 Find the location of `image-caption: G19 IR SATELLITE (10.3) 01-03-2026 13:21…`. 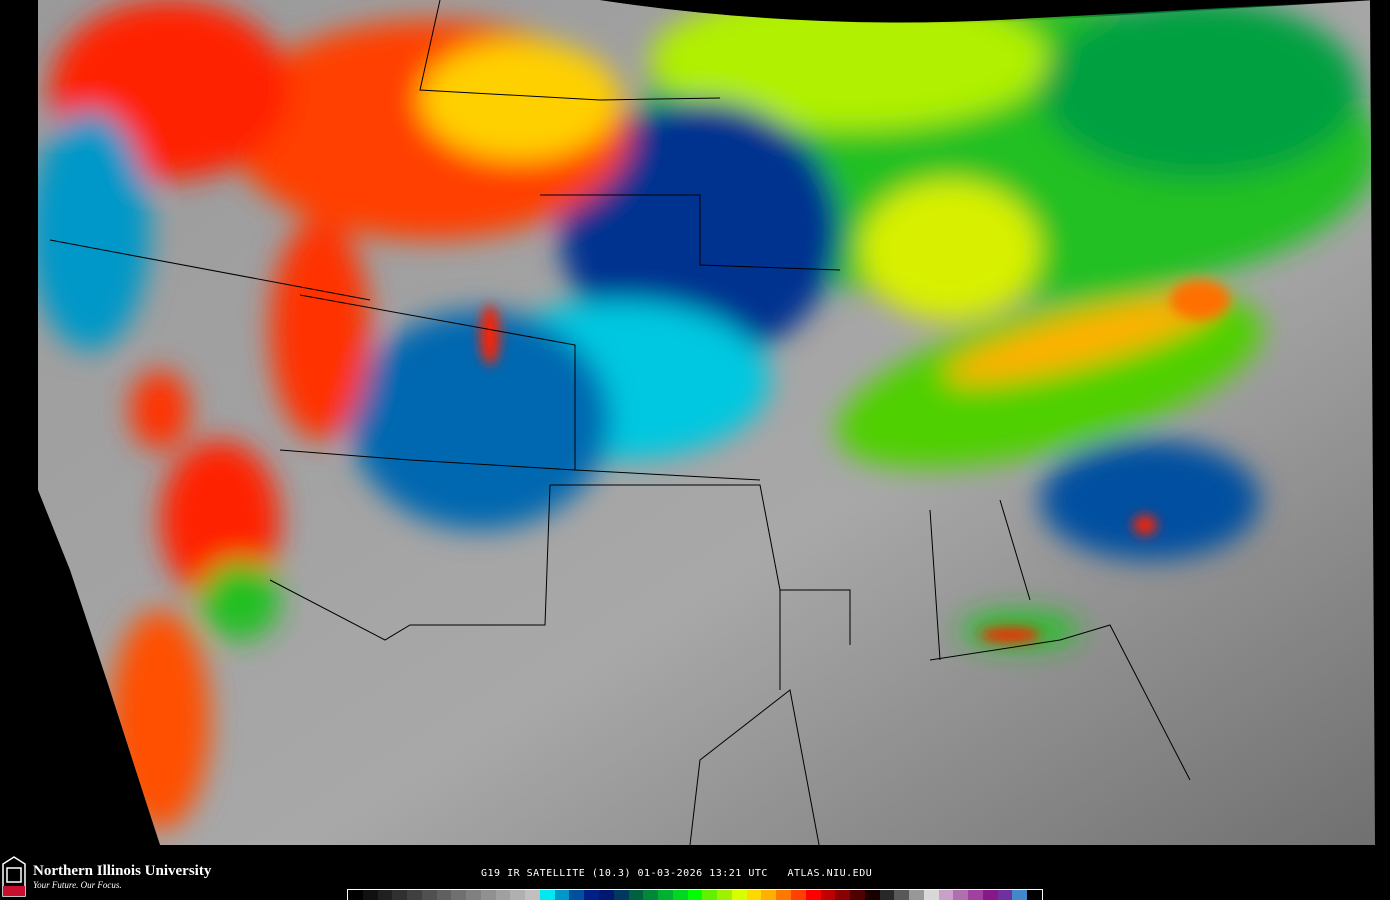

image-caption: G19 IR SATELLITE (10.3) 01-03-2026 13:21… is located at coordinates (677, 873).